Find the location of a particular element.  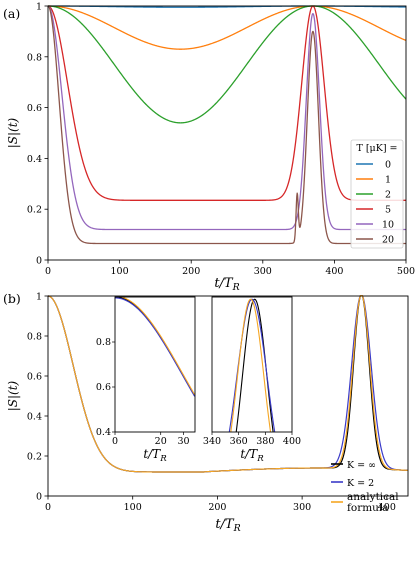

x-axis-label-a: t/TR is located at coordinates (226, 284).